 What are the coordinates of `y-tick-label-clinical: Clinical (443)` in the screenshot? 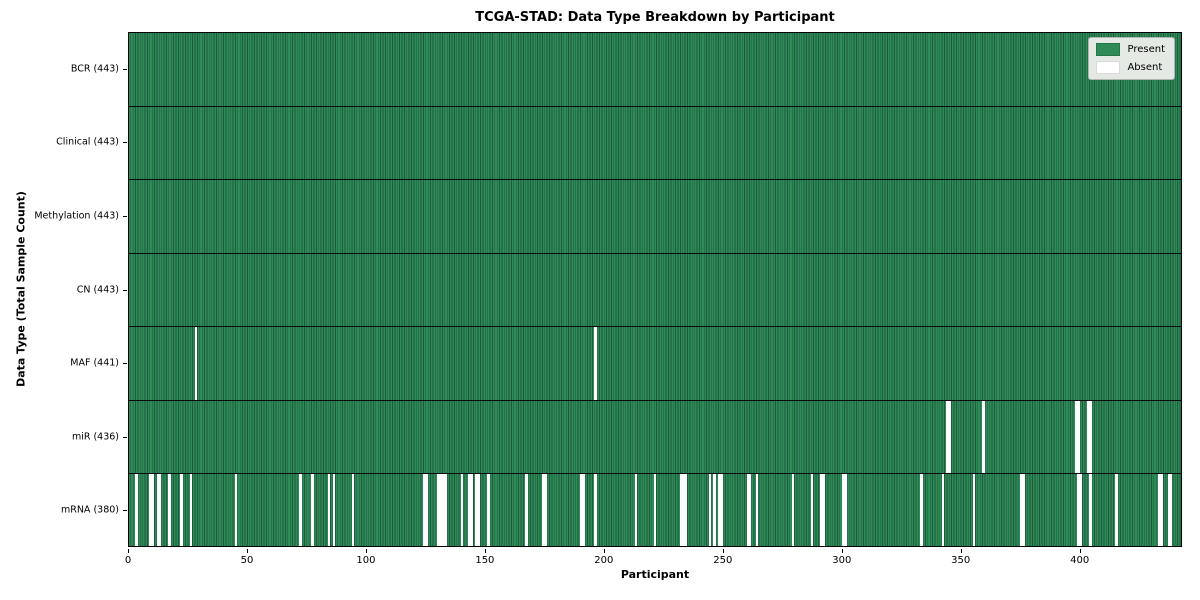 It's located at (87, 142).